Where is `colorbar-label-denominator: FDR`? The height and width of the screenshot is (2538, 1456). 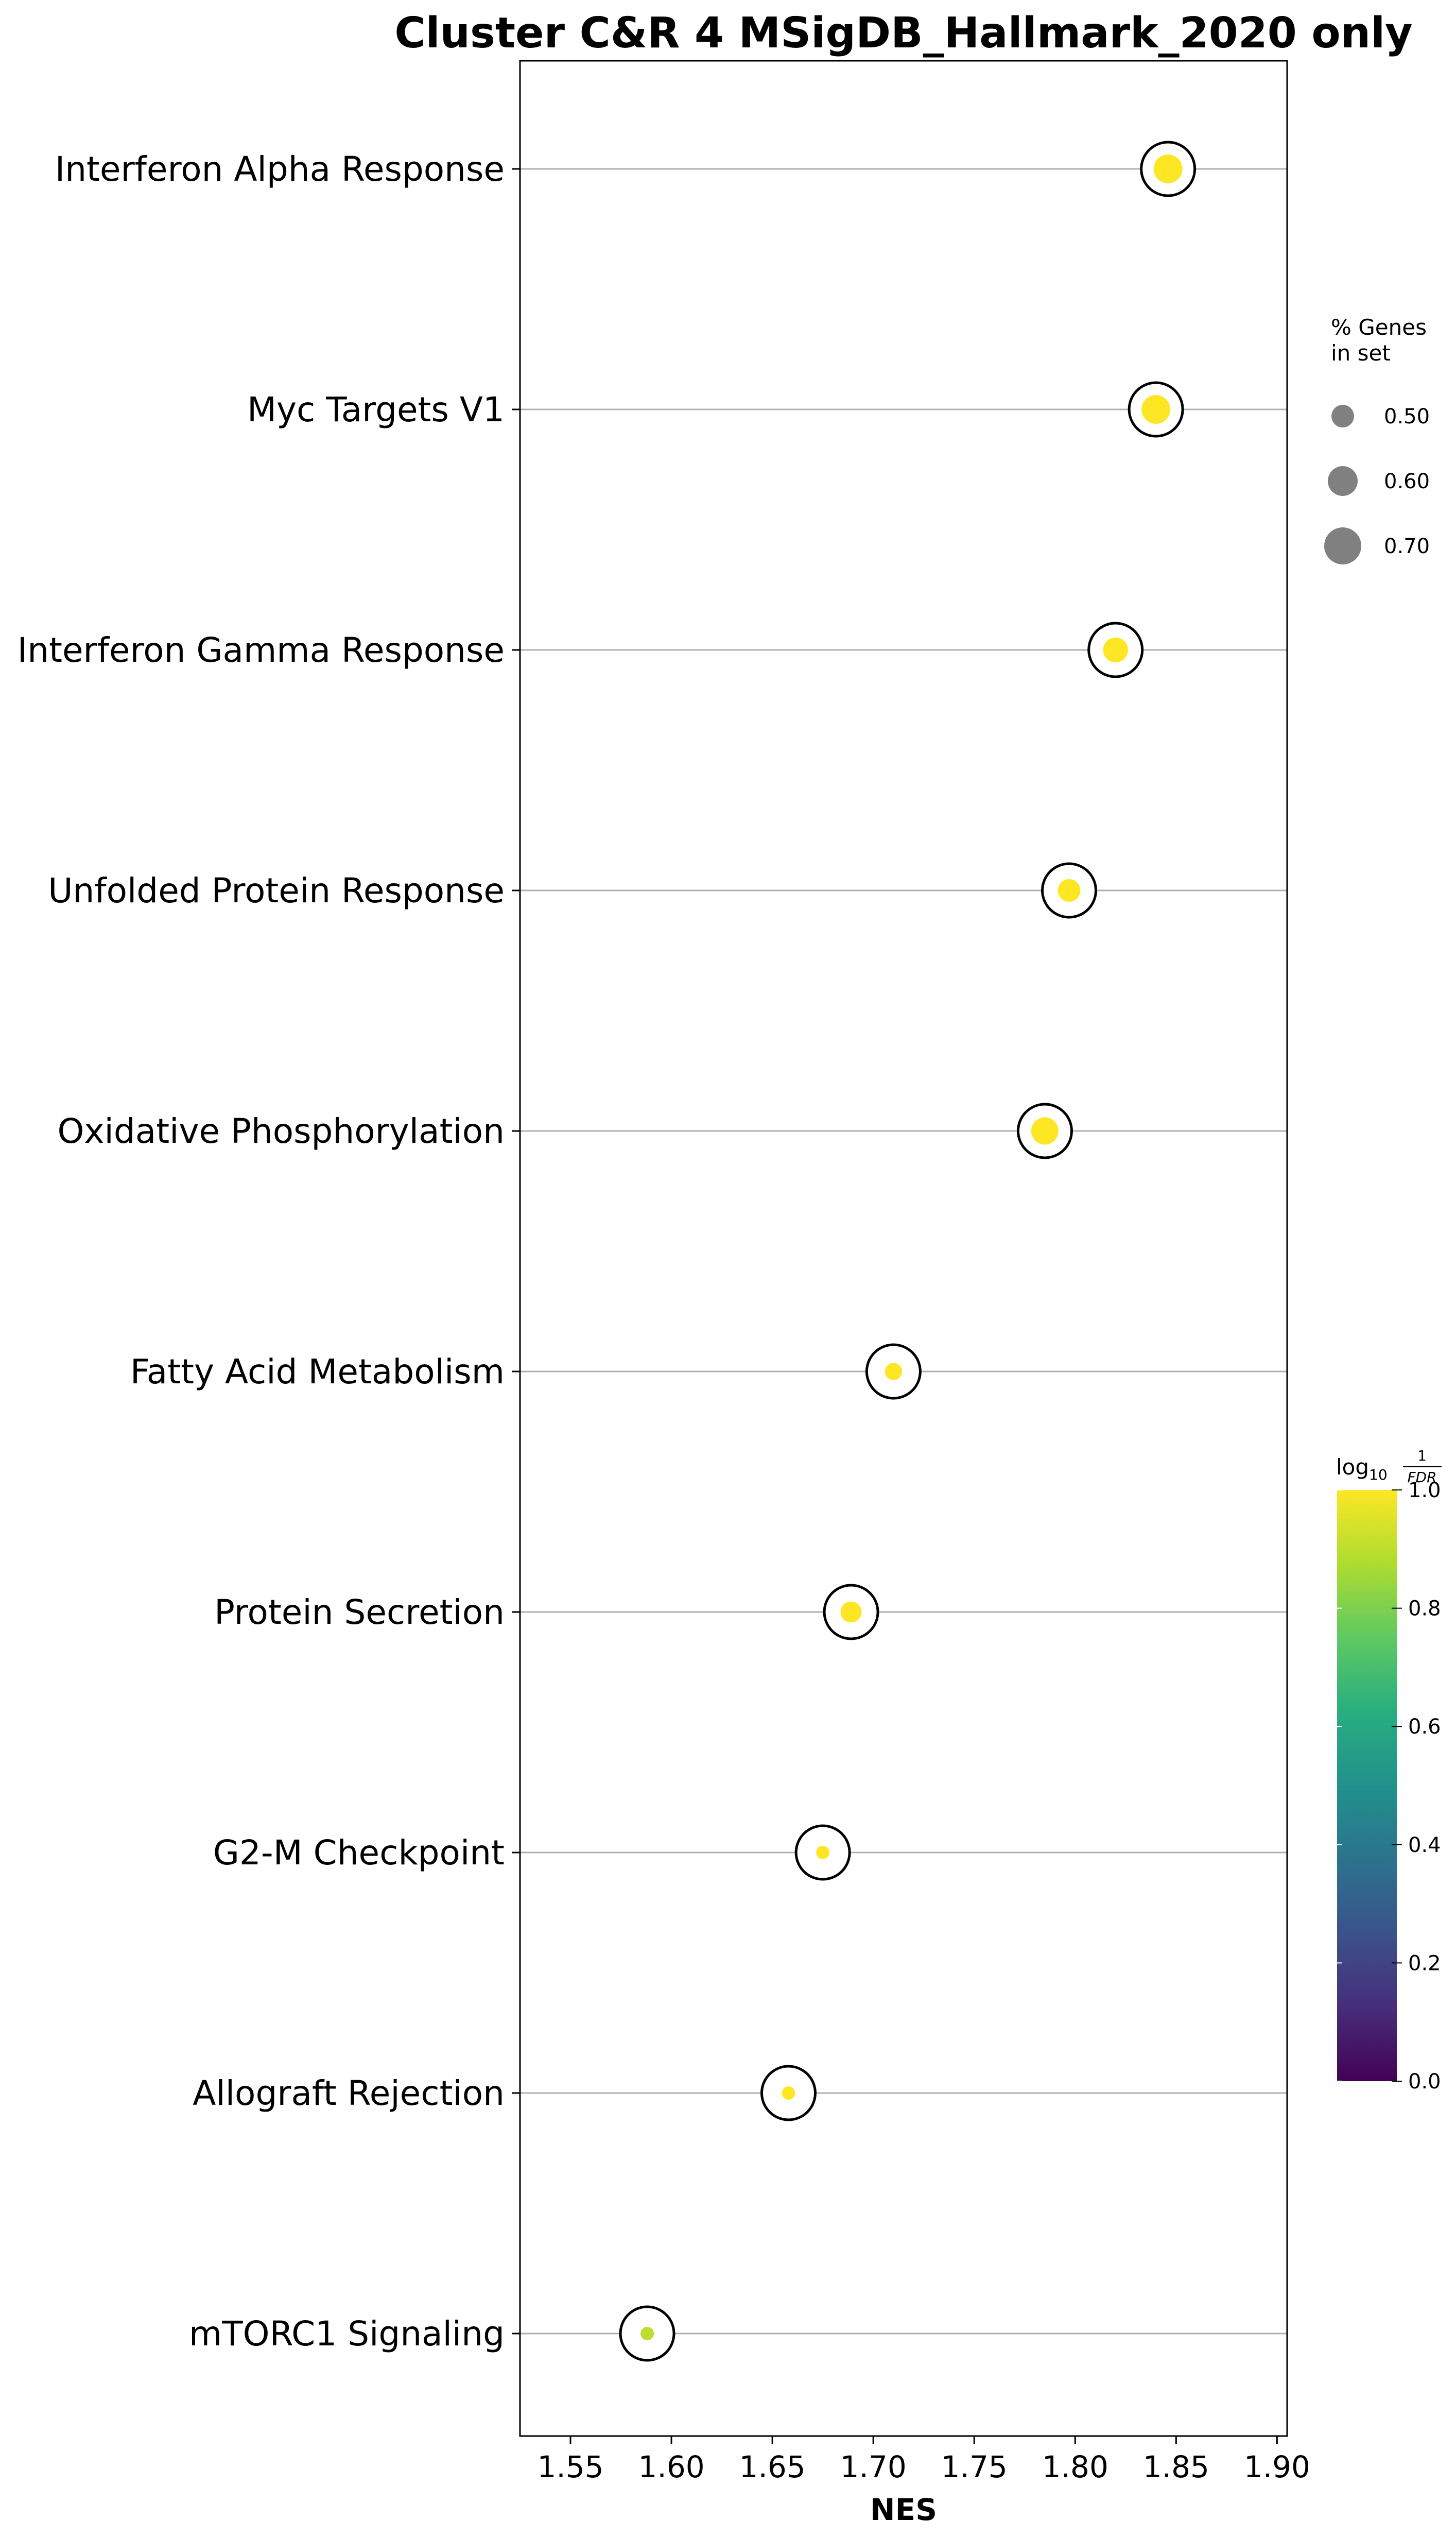 colorbar-label-denominator: FDR is located at coordinates (1421, 1477).